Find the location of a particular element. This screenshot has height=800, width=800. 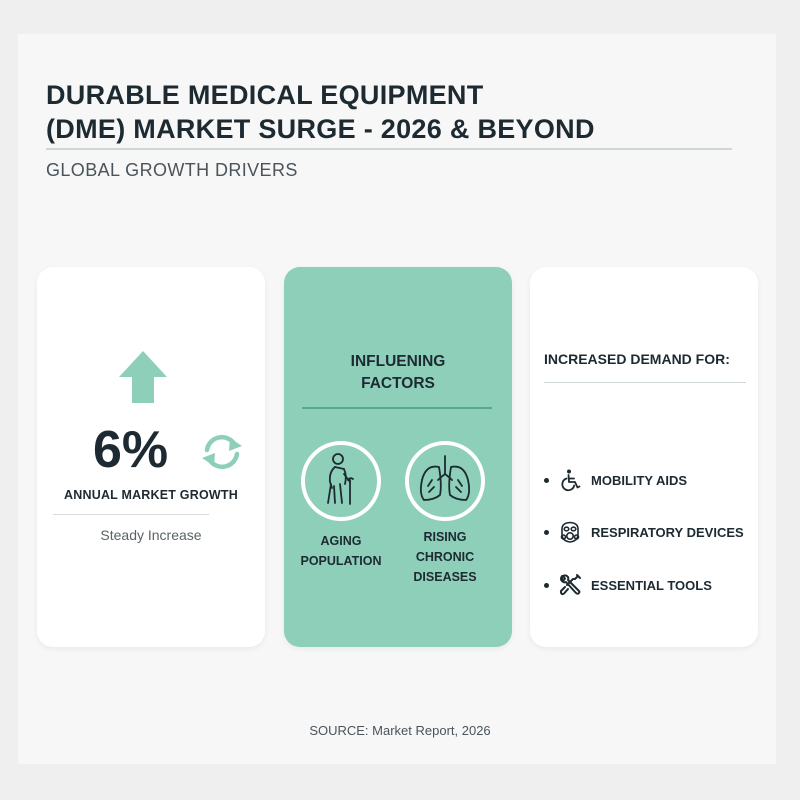

demand-item-mobility: MOBILITY AIDS is located at coordinates (615, 480).